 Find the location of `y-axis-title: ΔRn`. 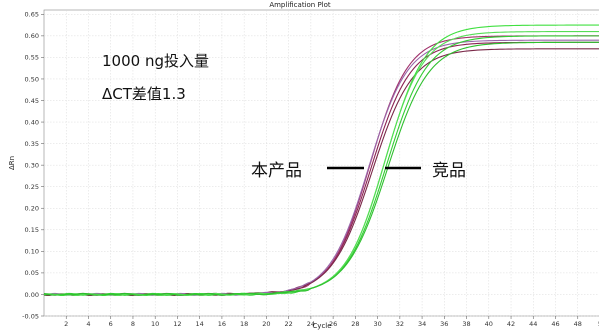

y-axis-title: ΔRn is located at coordinates (12, 163).